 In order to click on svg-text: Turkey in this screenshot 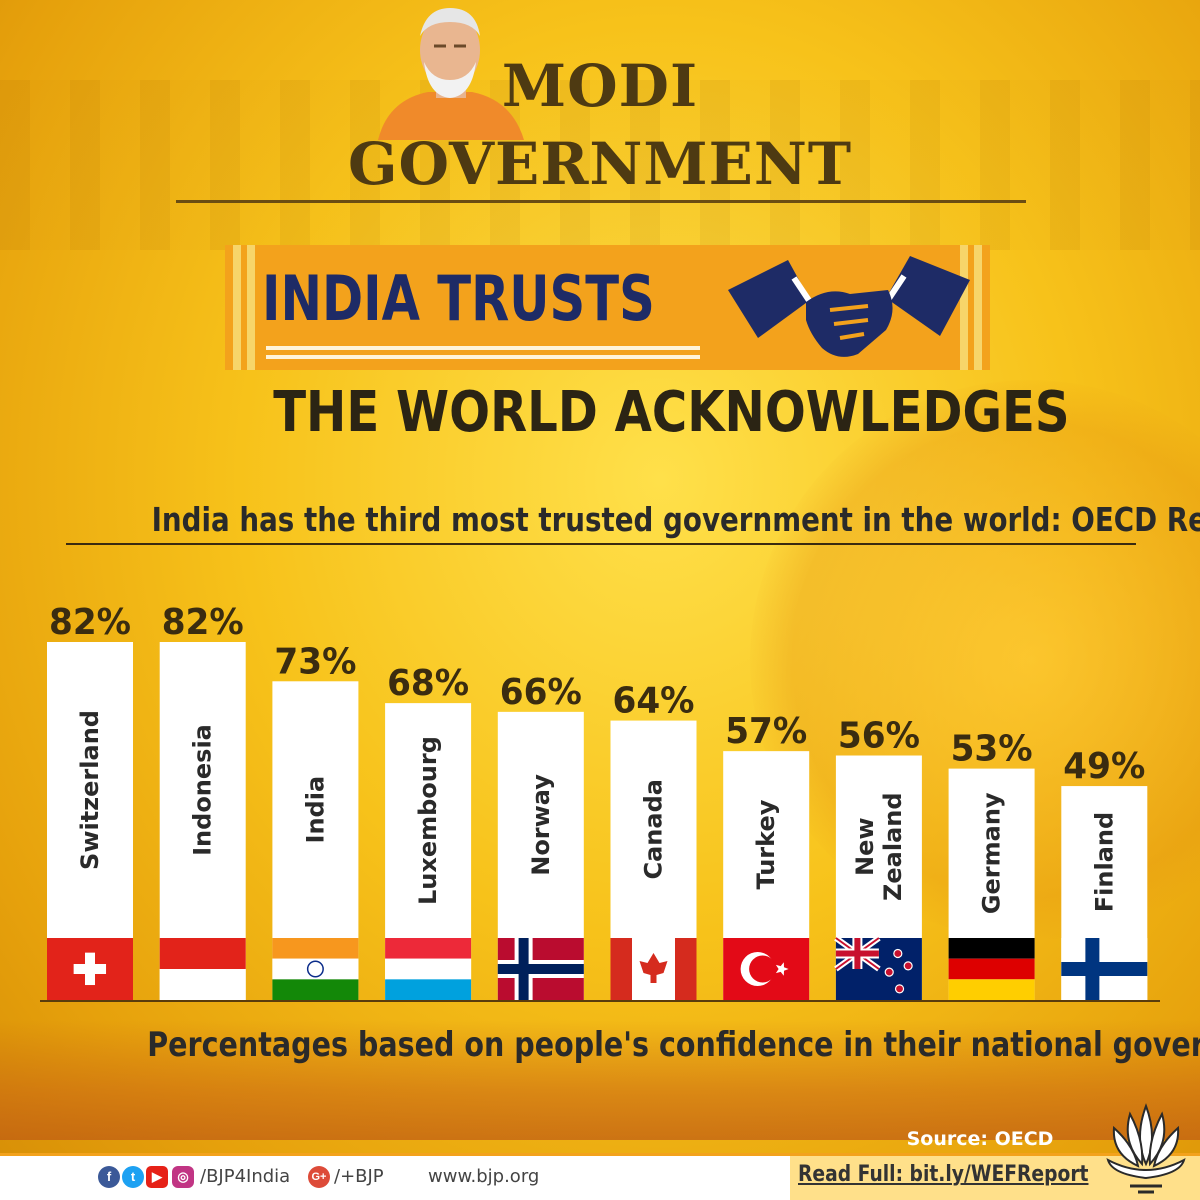, I will do `click(766, 844)`.